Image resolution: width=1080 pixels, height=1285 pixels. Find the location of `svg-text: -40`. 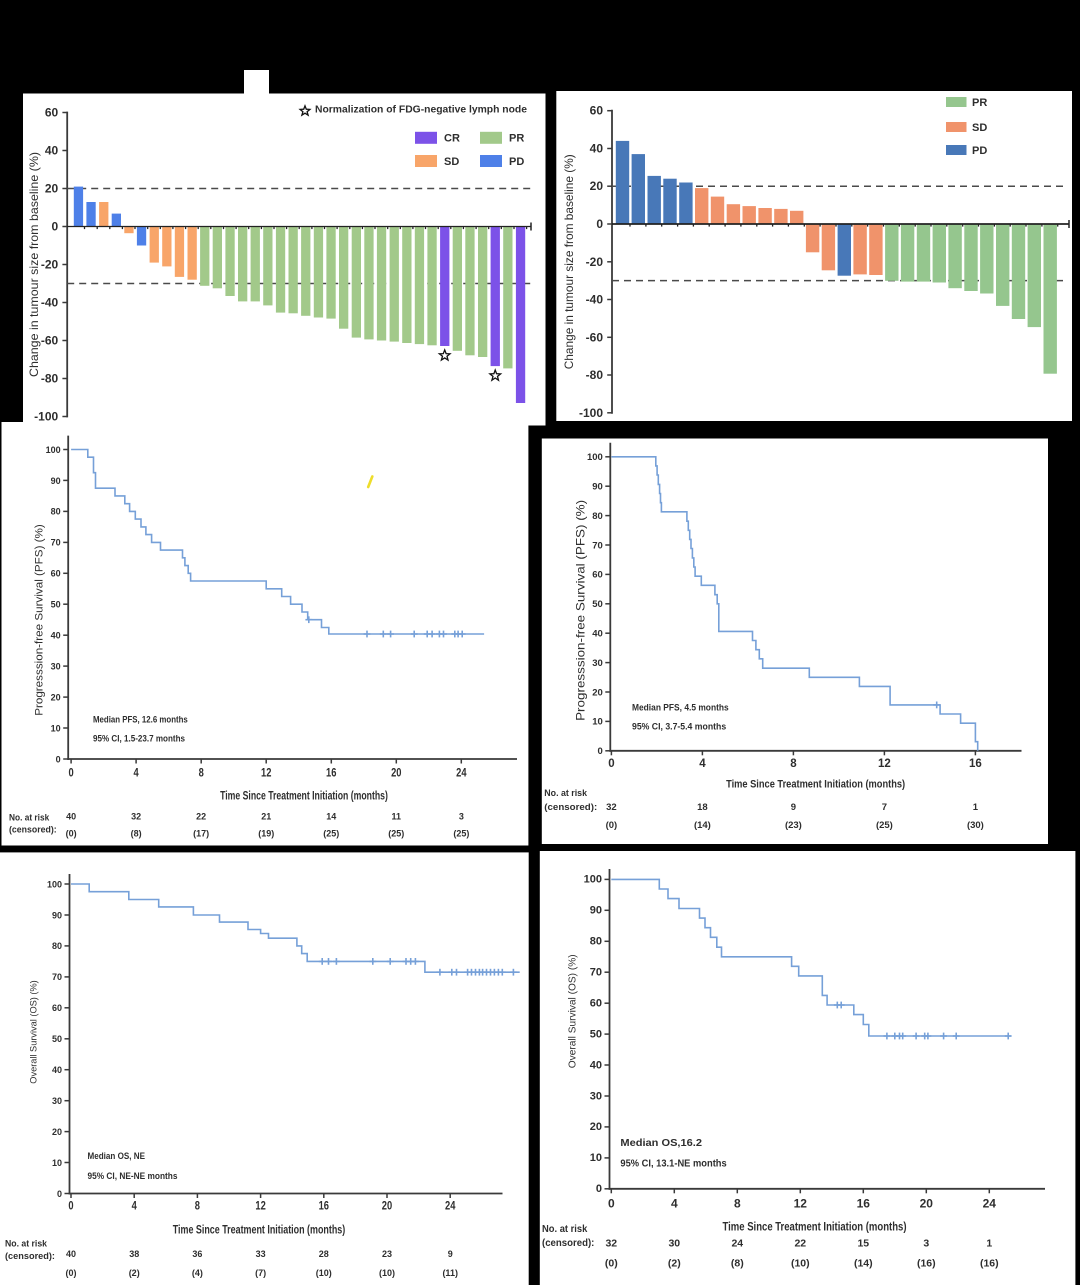

svg-text: -40 is located at coordinates (595, 300).